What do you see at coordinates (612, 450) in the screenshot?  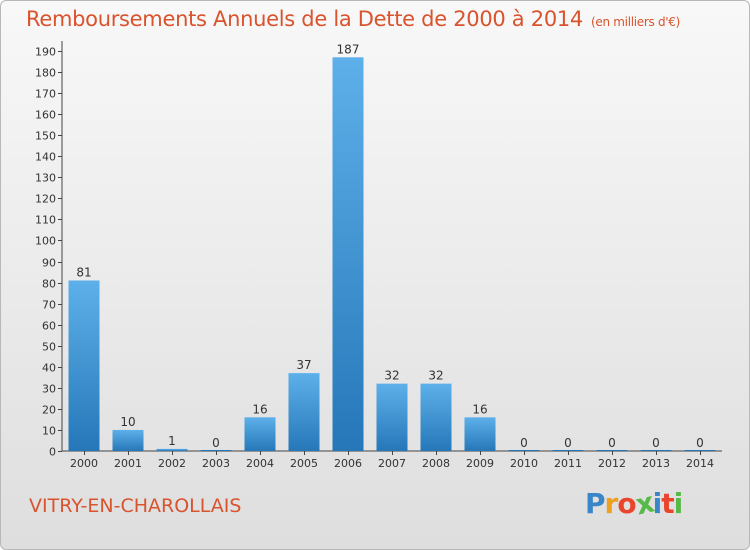 I see `bar-2012` at bounding box center [612, 450].